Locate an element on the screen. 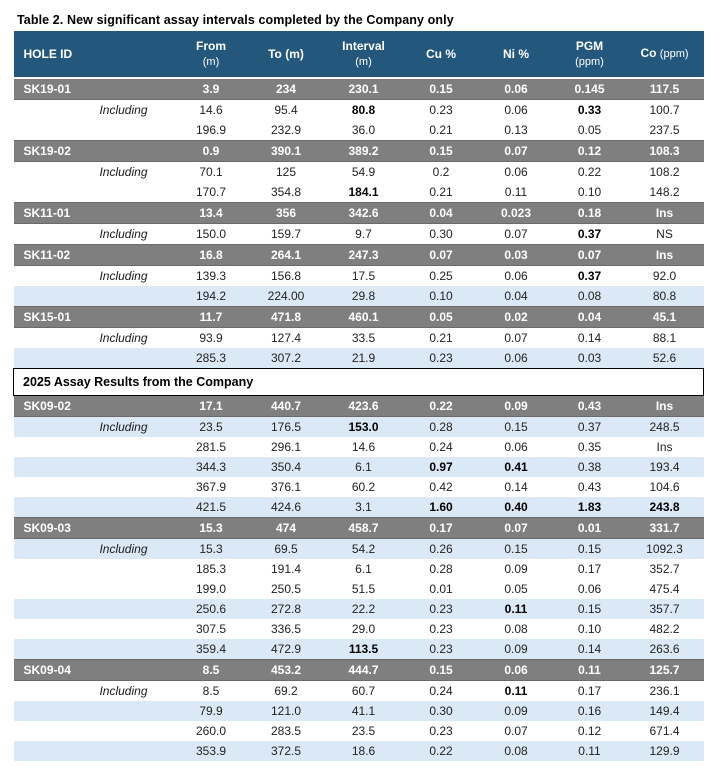  value-cell-ni: 0.05 is located at coordinates (516, 589).